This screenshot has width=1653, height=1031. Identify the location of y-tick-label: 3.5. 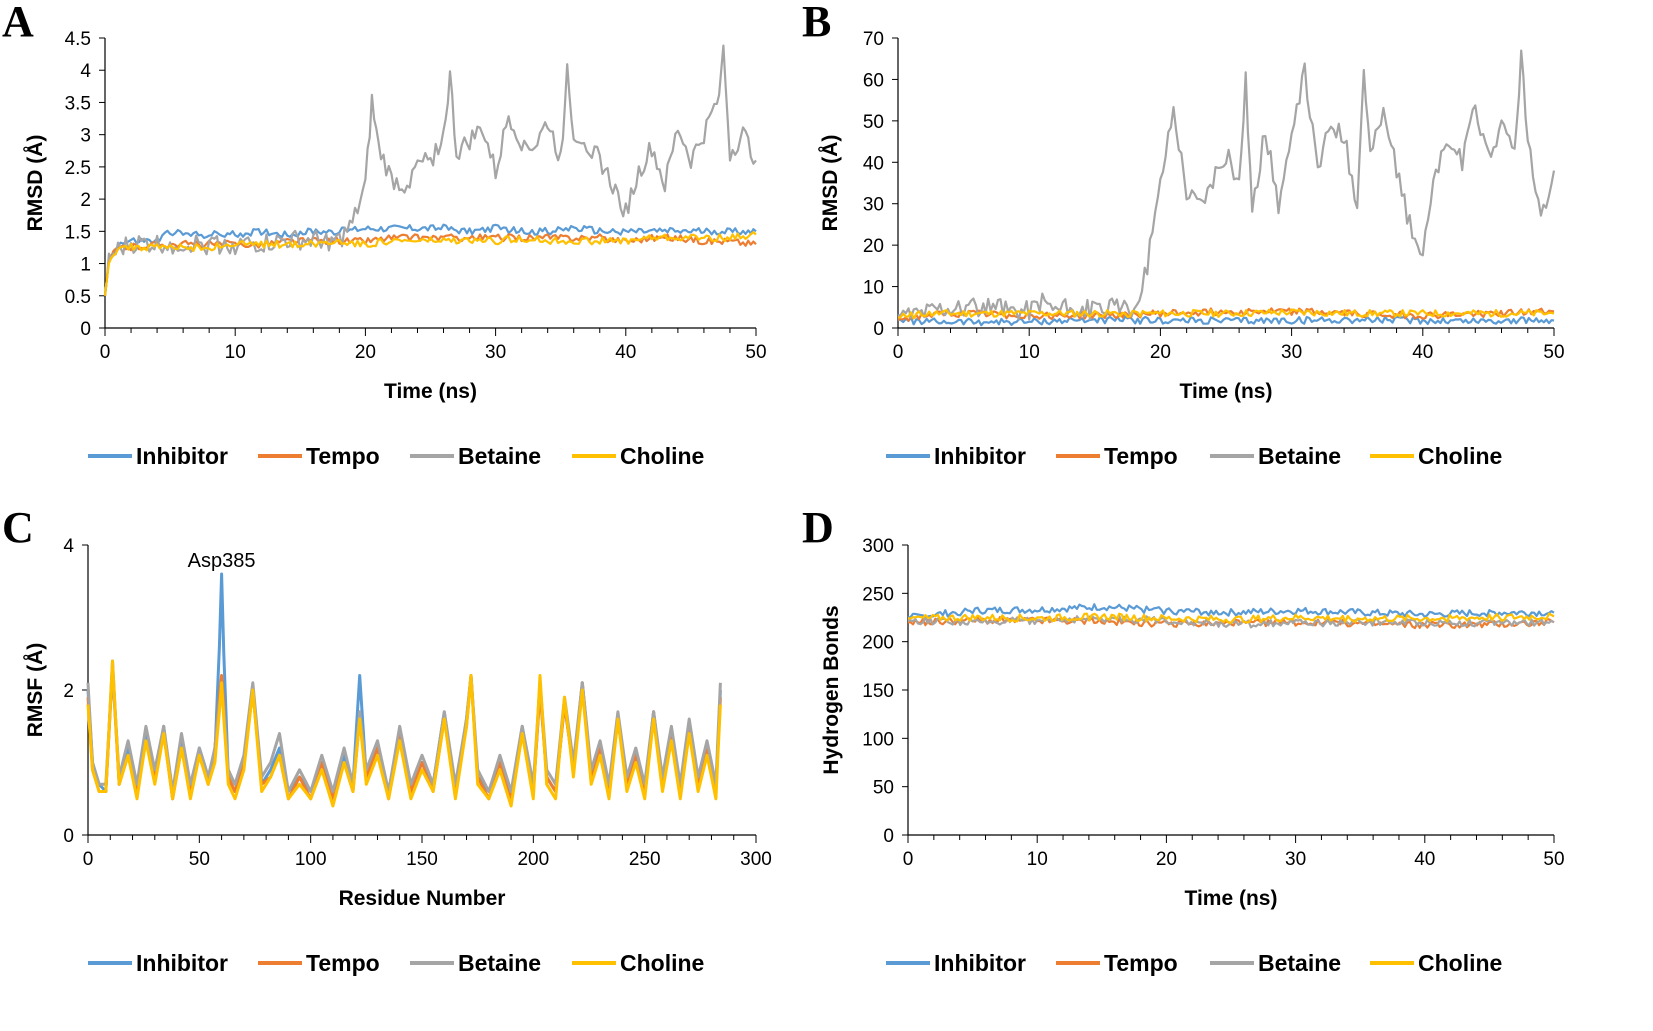
(78, 103).